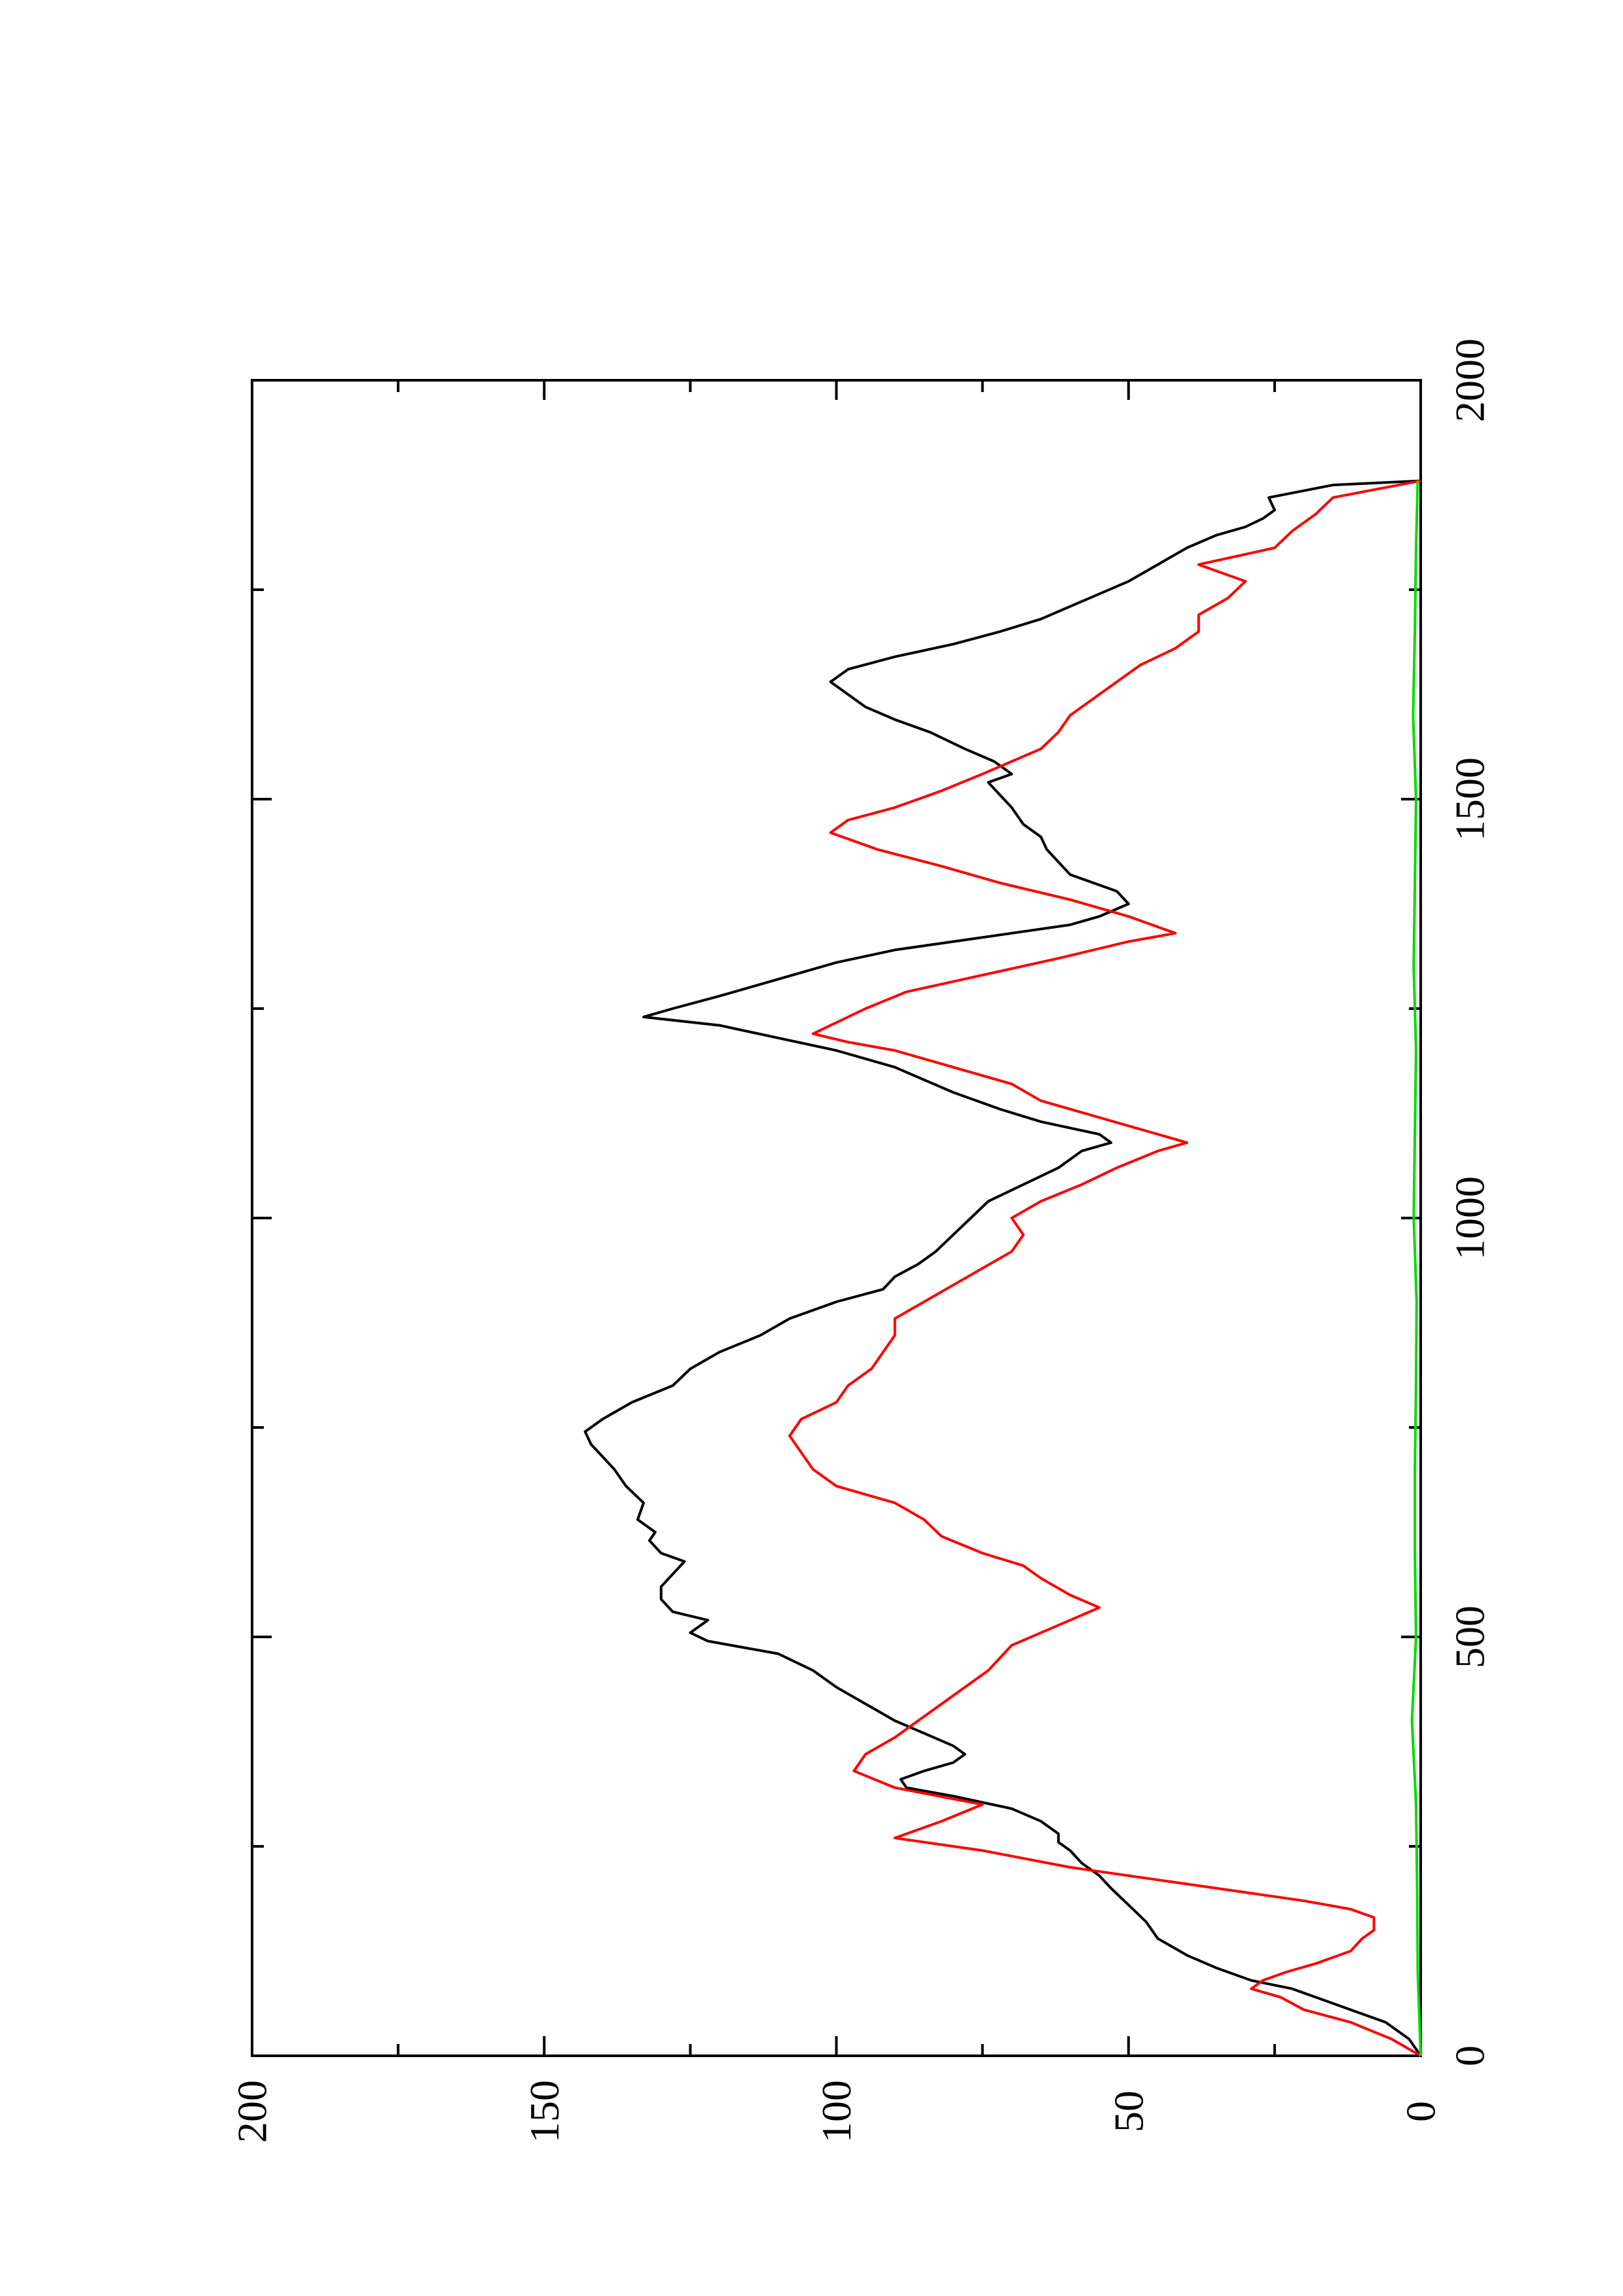 This screenshot has width=1623, height=2296. I want to click on x-tick-label: 0, so click(1470, 2055).